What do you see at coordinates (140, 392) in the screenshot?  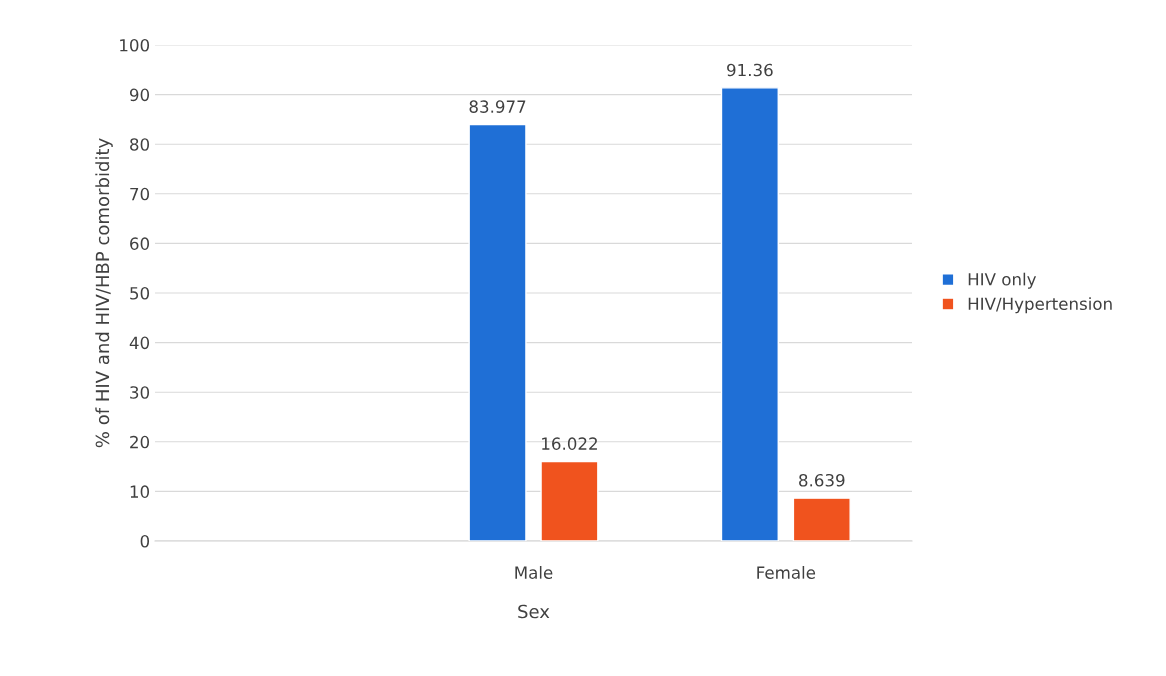 I see `y-tick-label: 30` at bounding box center [140, 392].